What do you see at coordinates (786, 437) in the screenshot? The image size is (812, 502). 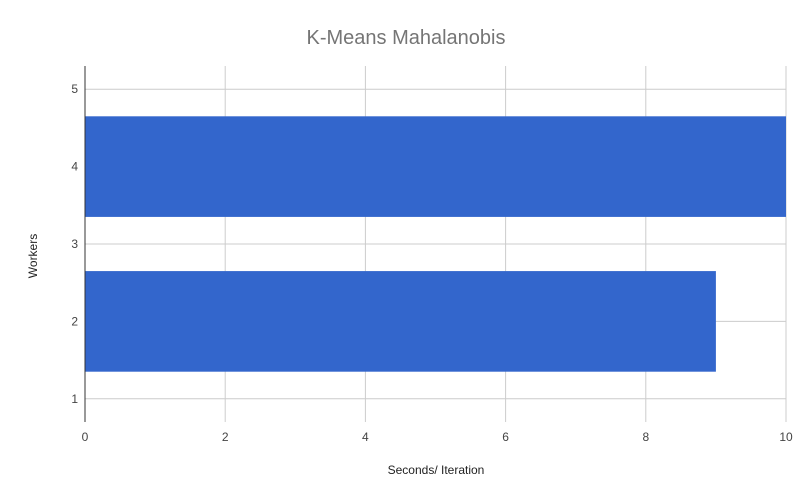 I see `x-tick-label: 10` at bounding box center [786, 437].